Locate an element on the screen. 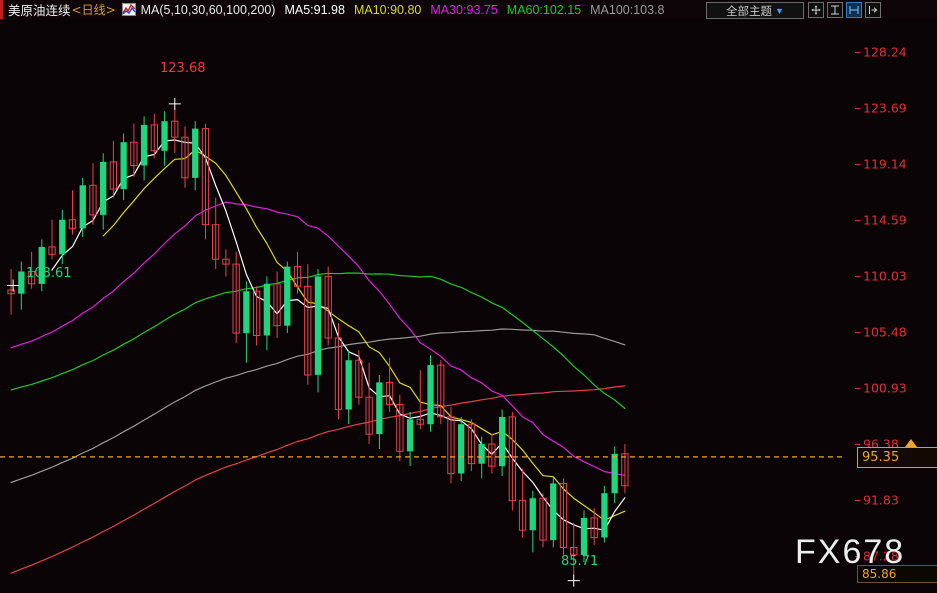 The image size is (937, 593). current-price-box: 95.35 is located at coordinates (897, 457).